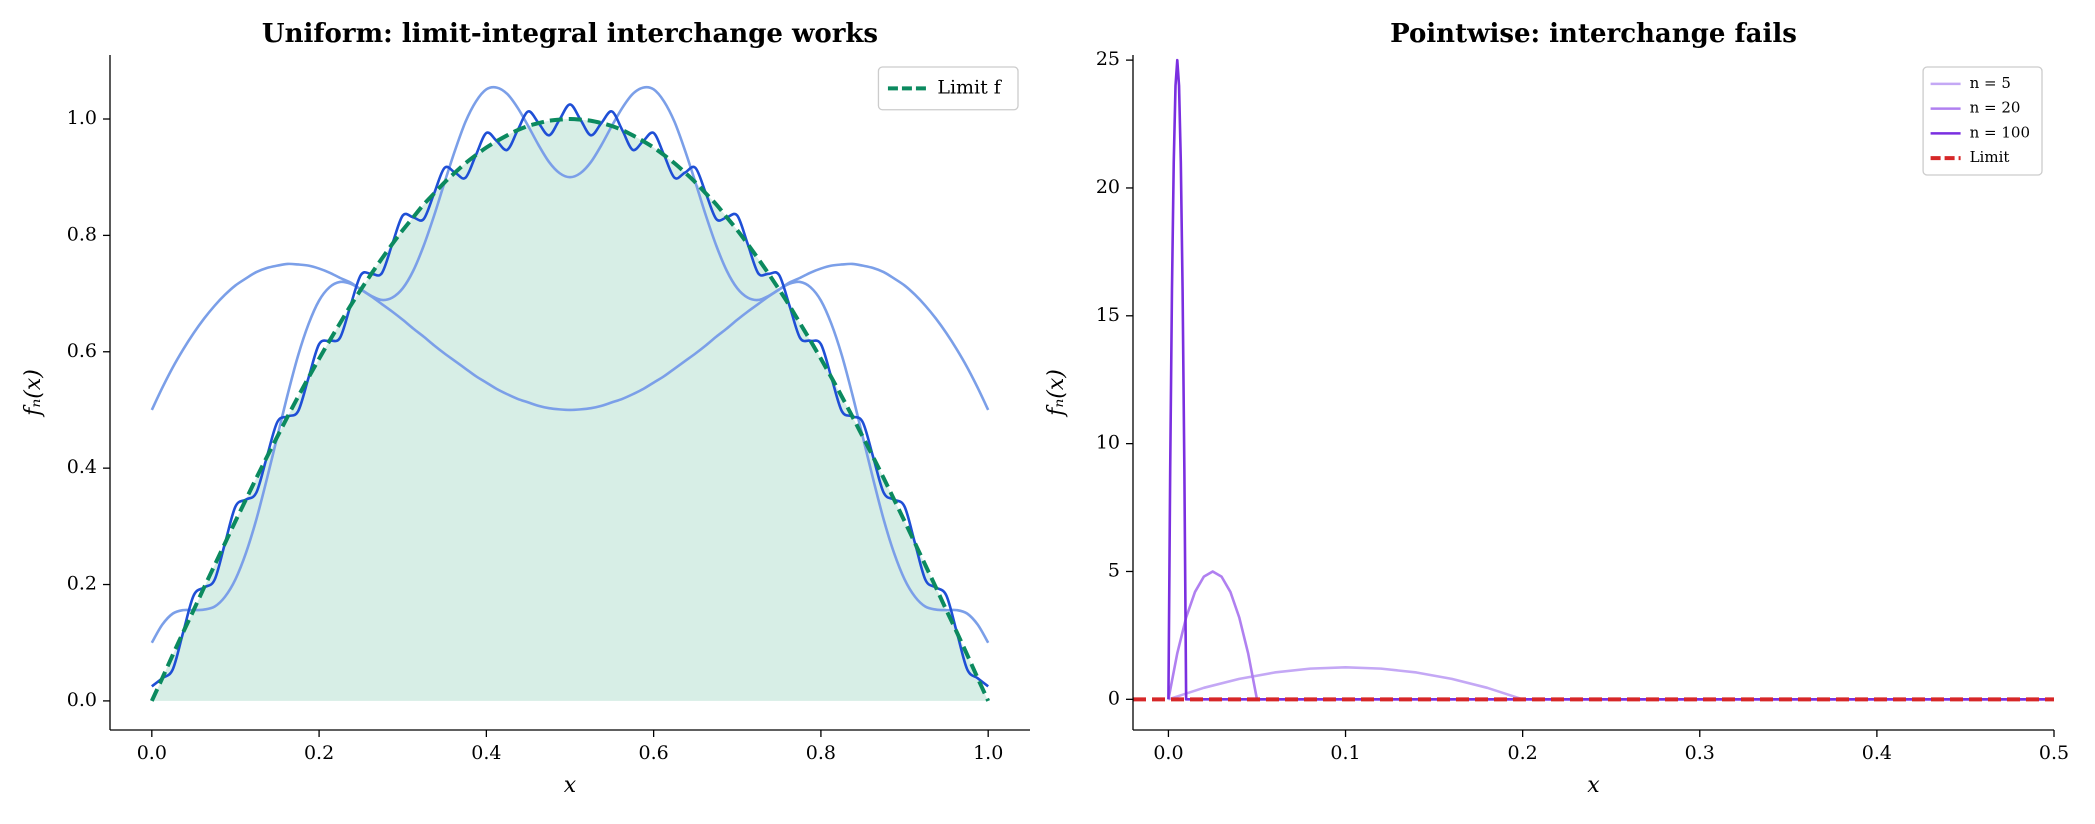 This screenshot has height=824, width=2095. What do you see at coordinates (969, 87) in the screenshot?
I see `legend-label: Limit f` at bounding box center [969, 87].